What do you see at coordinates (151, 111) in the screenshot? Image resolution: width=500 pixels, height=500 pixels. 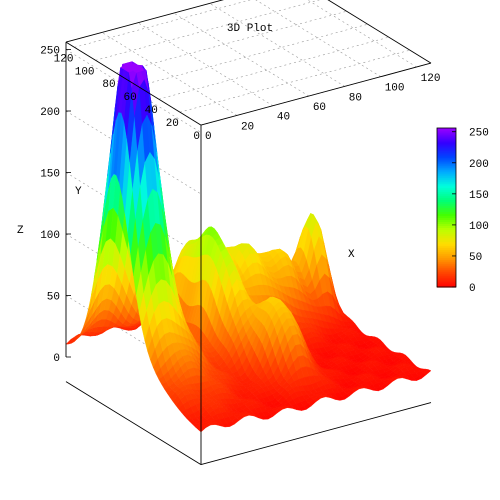 I see `y-tick-label: 40` at bounding box center [151, 111].